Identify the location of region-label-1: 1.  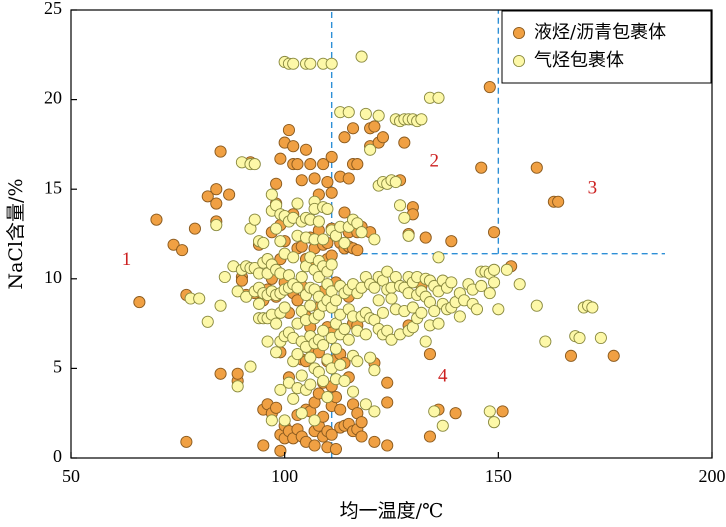
(127, 259).